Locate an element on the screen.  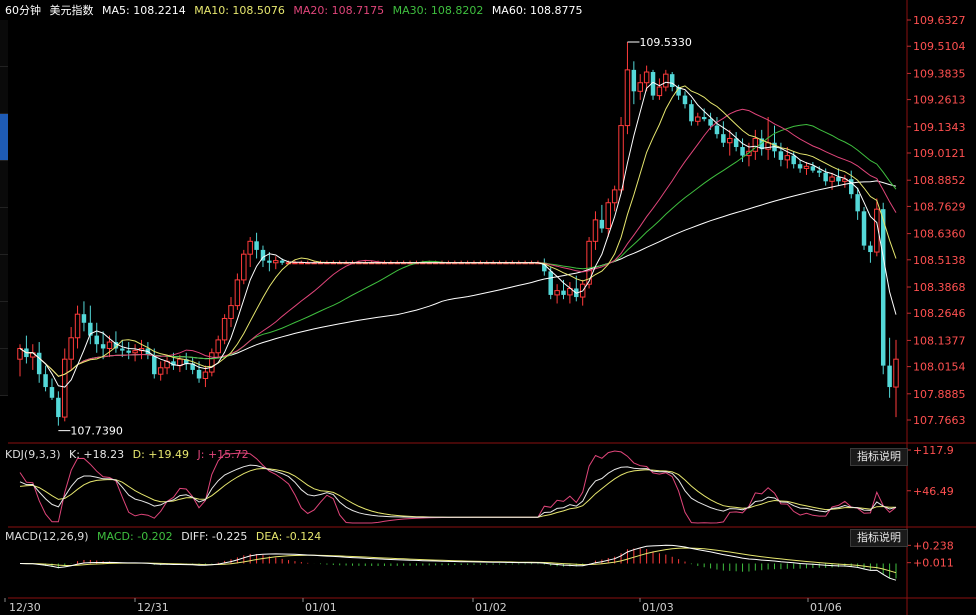
ma30-value: MA30: 108.8202 is located at coordinates (438, 10).